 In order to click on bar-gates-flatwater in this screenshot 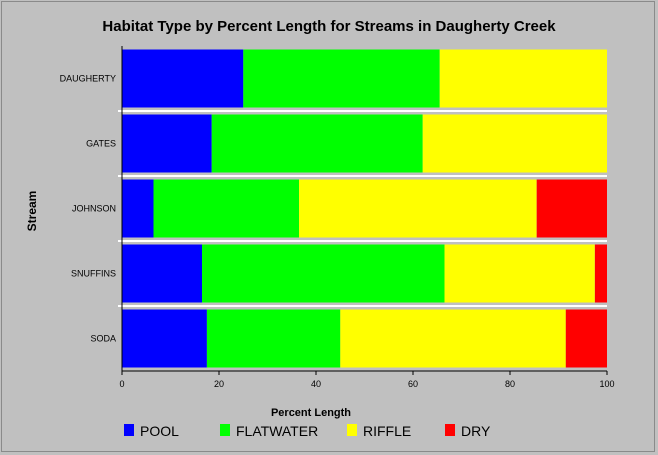, I will do `click(317, 143)`.